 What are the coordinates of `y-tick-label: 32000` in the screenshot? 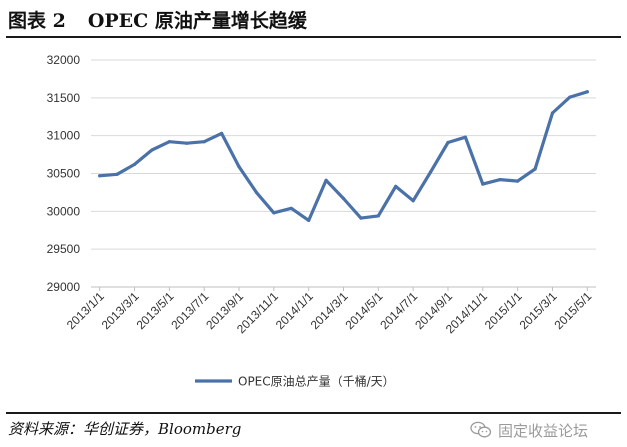 It's located at (64, 60).